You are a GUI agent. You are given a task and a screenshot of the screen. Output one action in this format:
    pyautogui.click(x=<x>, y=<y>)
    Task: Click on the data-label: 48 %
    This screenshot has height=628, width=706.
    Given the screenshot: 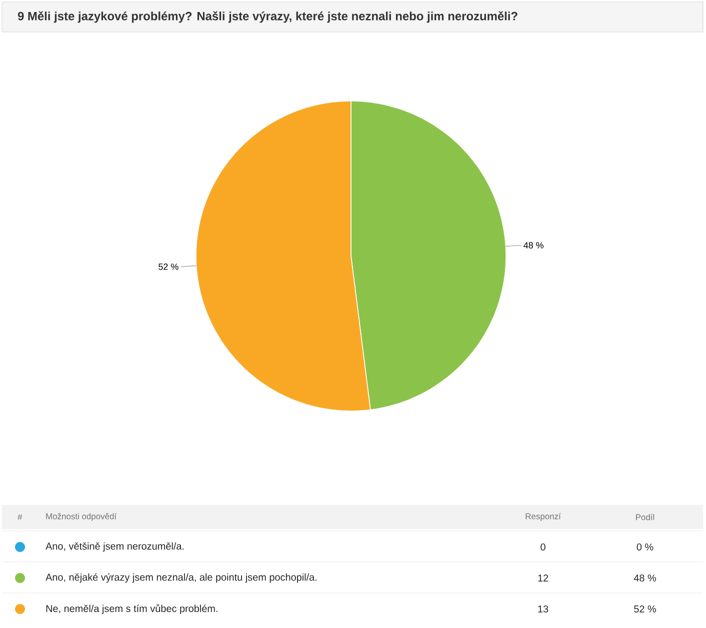 What is the action you would take?
    pyautogui.click(x=534, y=245)
    